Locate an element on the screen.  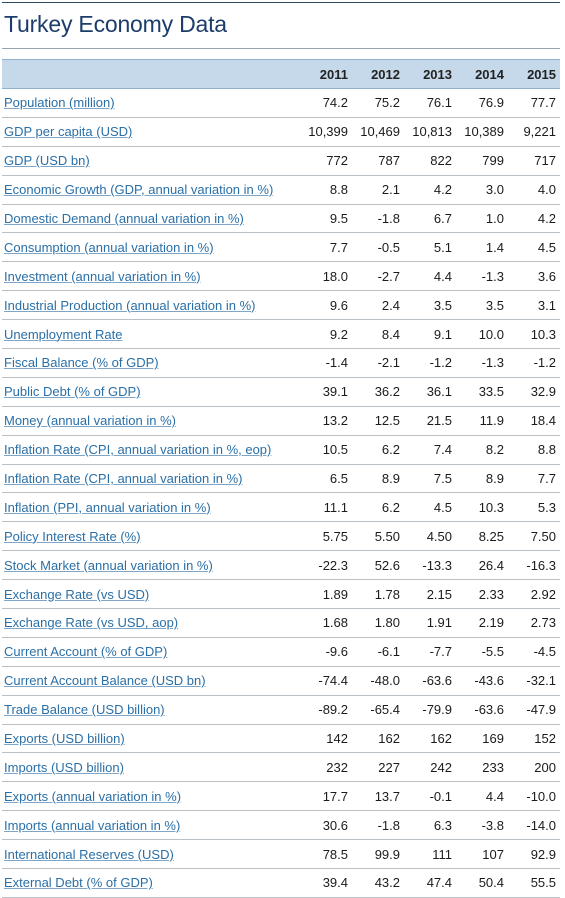
value-cell: 36.2 is located at coordinates (378, 392).